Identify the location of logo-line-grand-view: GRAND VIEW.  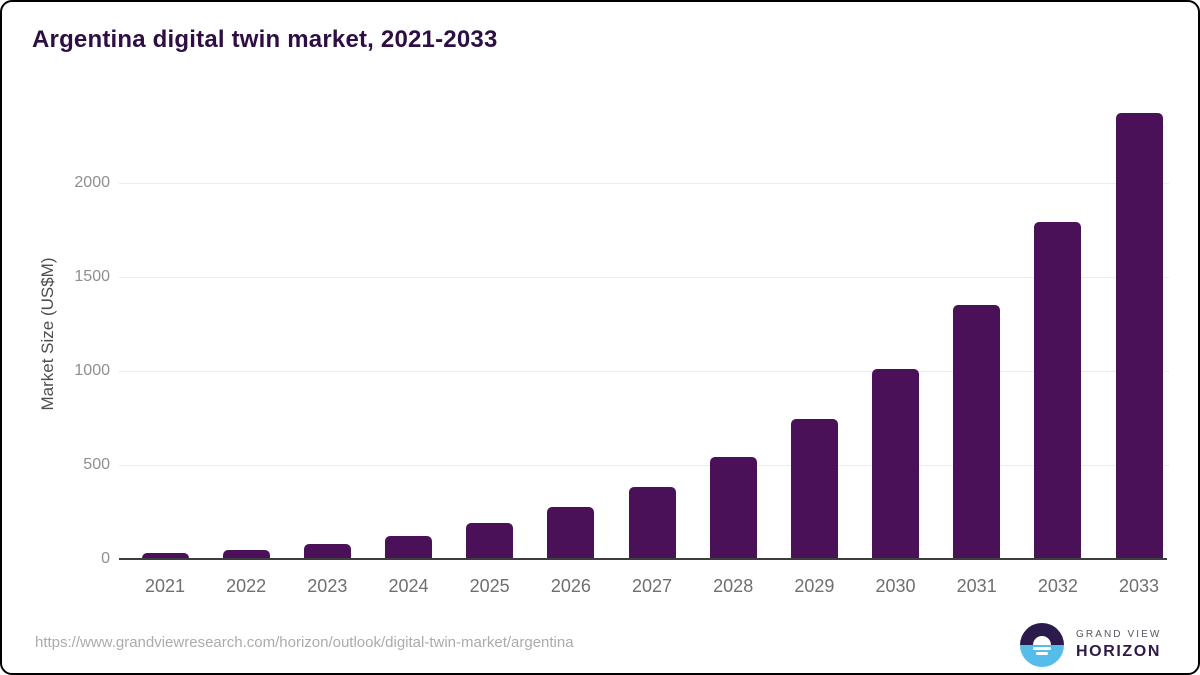
(1119, 634).